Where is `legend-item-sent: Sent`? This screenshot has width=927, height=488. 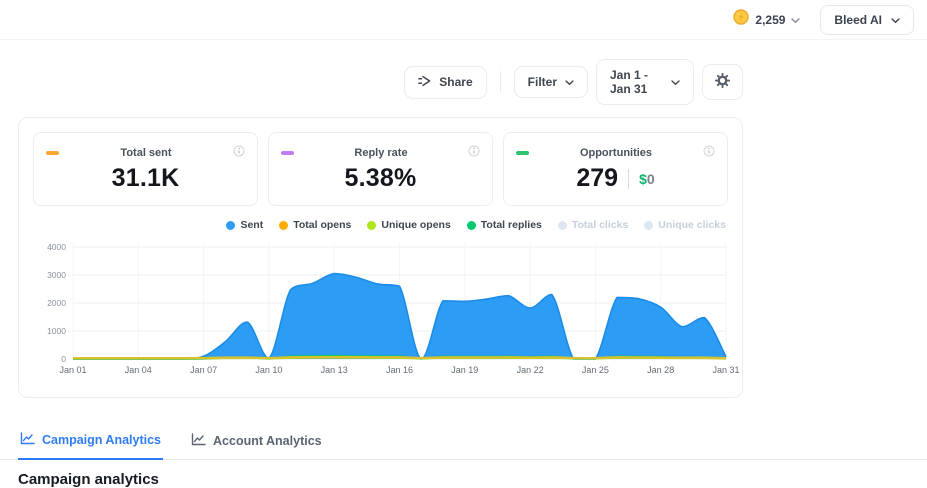
legend-item-sent: Sent is located at coordinates (244, 225).